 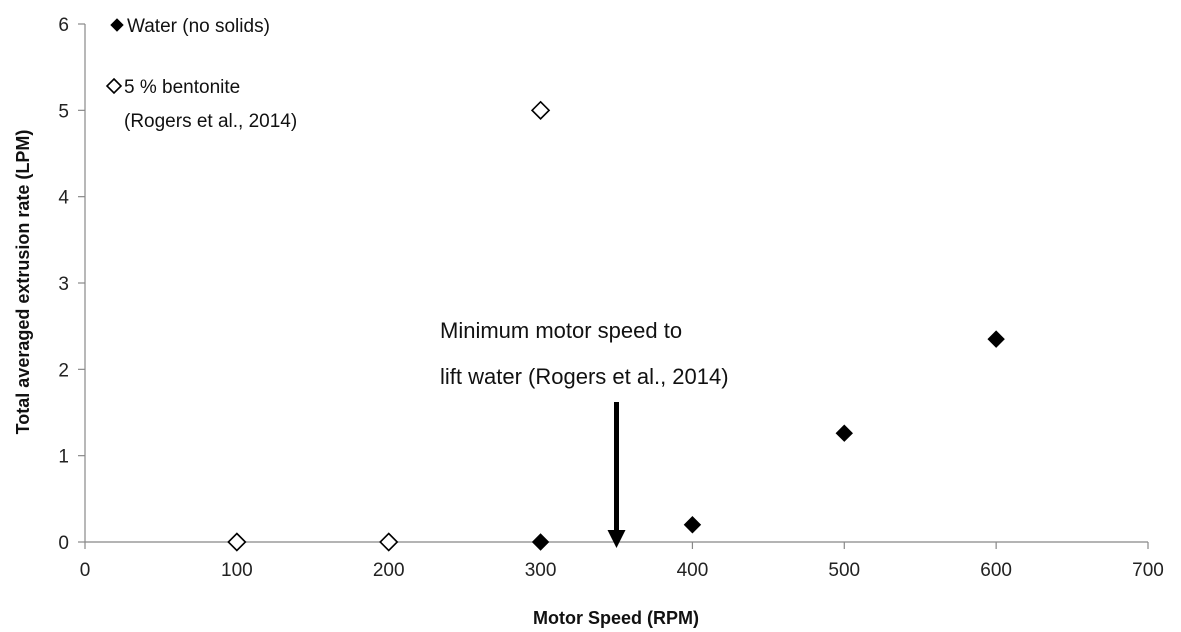 I want to click on y-tick-label: 6, so click(x=63, y=25).